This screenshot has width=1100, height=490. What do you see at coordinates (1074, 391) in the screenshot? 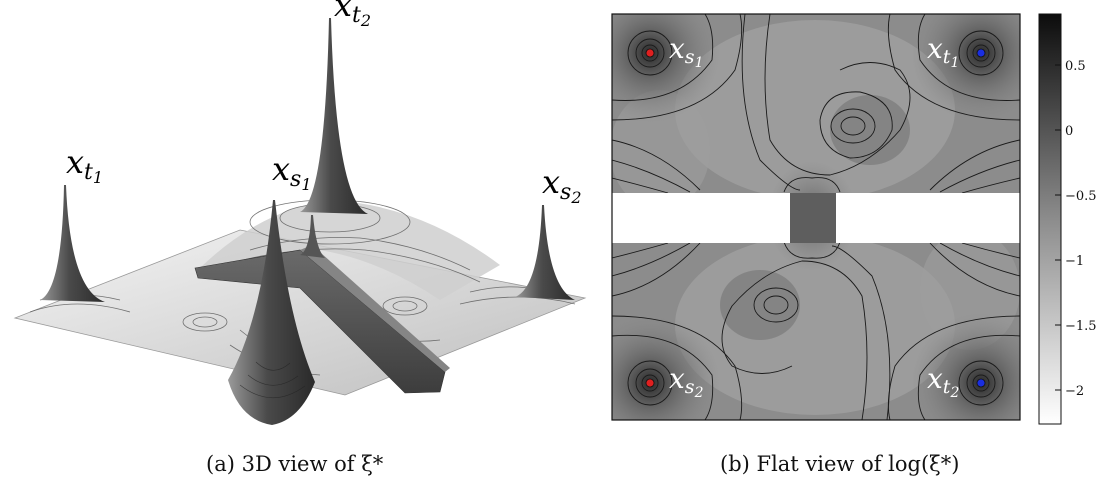
I see `colorbar-tick-label: −2` at bounding box center [1074, 391].